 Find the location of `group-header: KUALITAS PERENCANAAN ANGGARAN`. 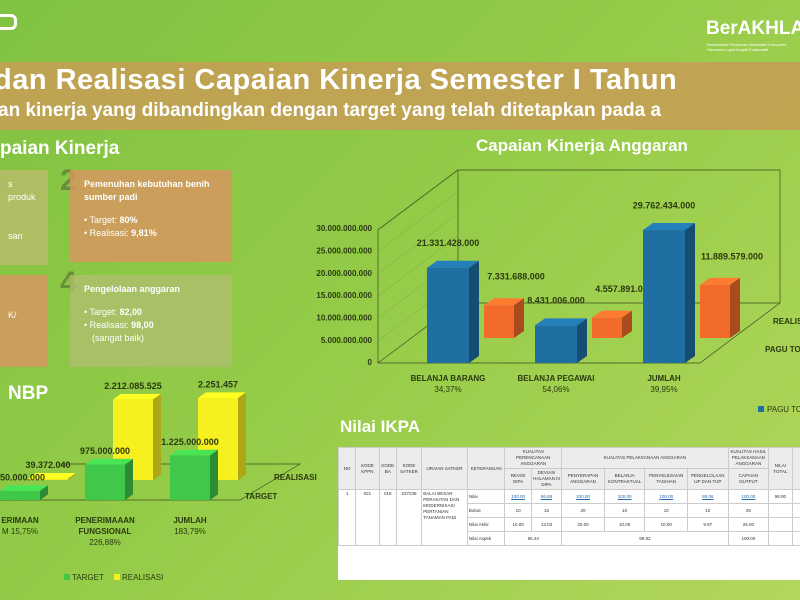

group-header: KUALITAS PERENCANAAN ANGGARAN is located at coordinates (533, 458).